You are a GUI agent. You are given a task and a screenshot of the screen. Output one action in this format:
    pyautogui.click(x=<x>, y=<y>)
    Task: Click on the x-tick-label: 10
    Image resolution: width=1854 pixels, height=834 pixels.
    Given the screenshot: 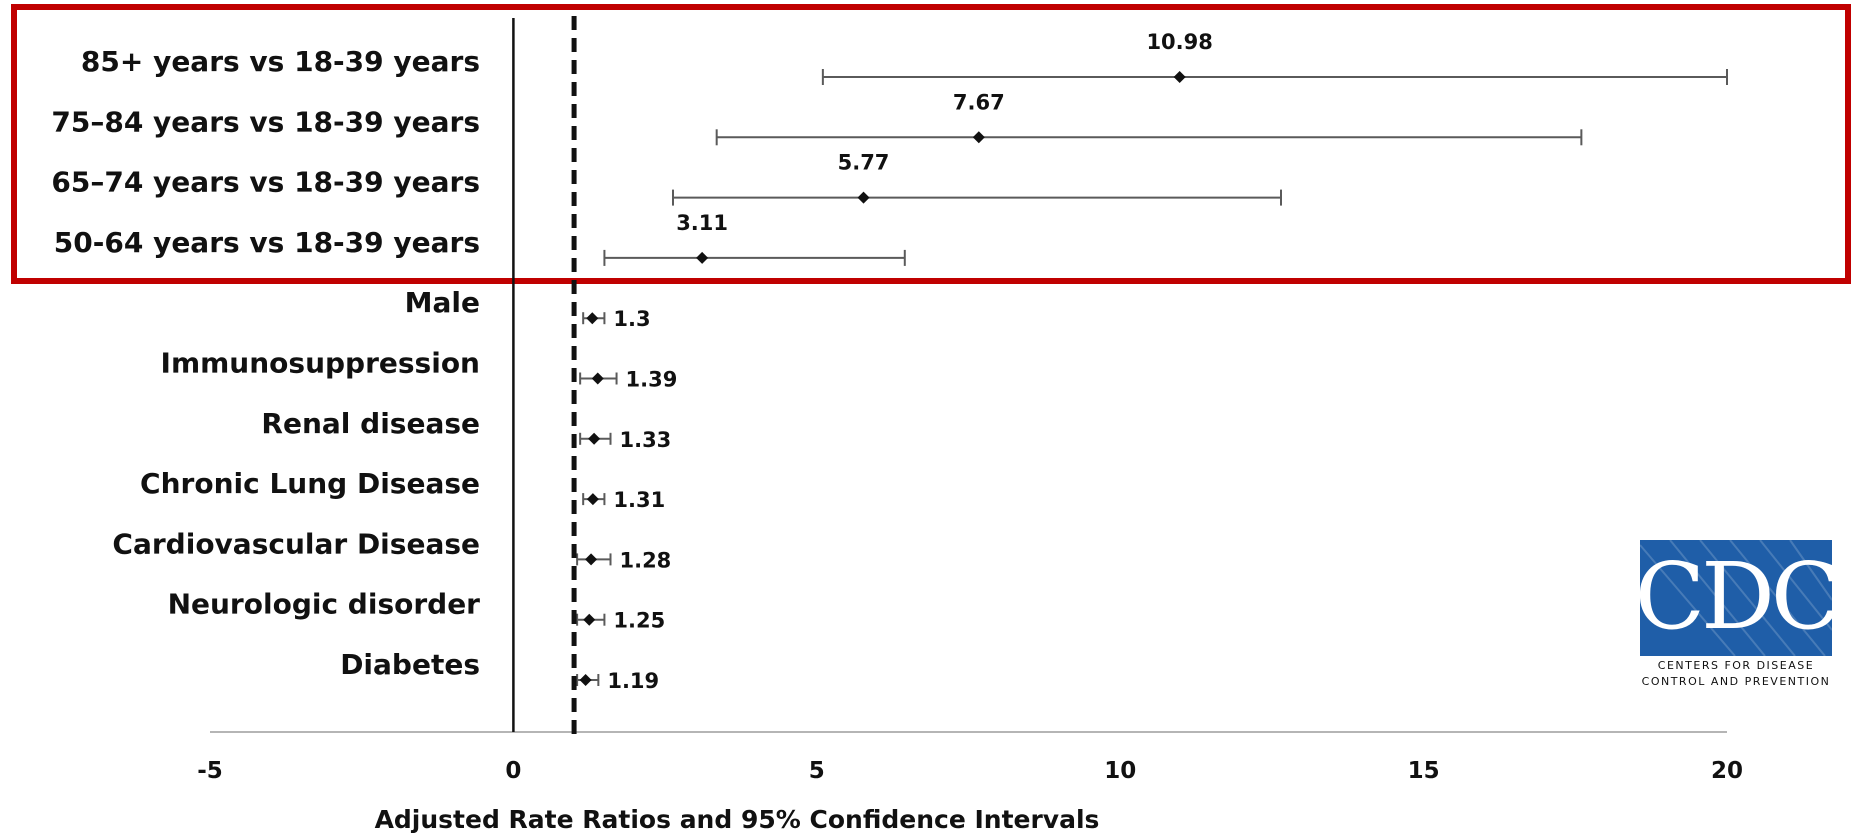 What is the action you would take?
    pyautogui.click(x=1120, y=771)
    